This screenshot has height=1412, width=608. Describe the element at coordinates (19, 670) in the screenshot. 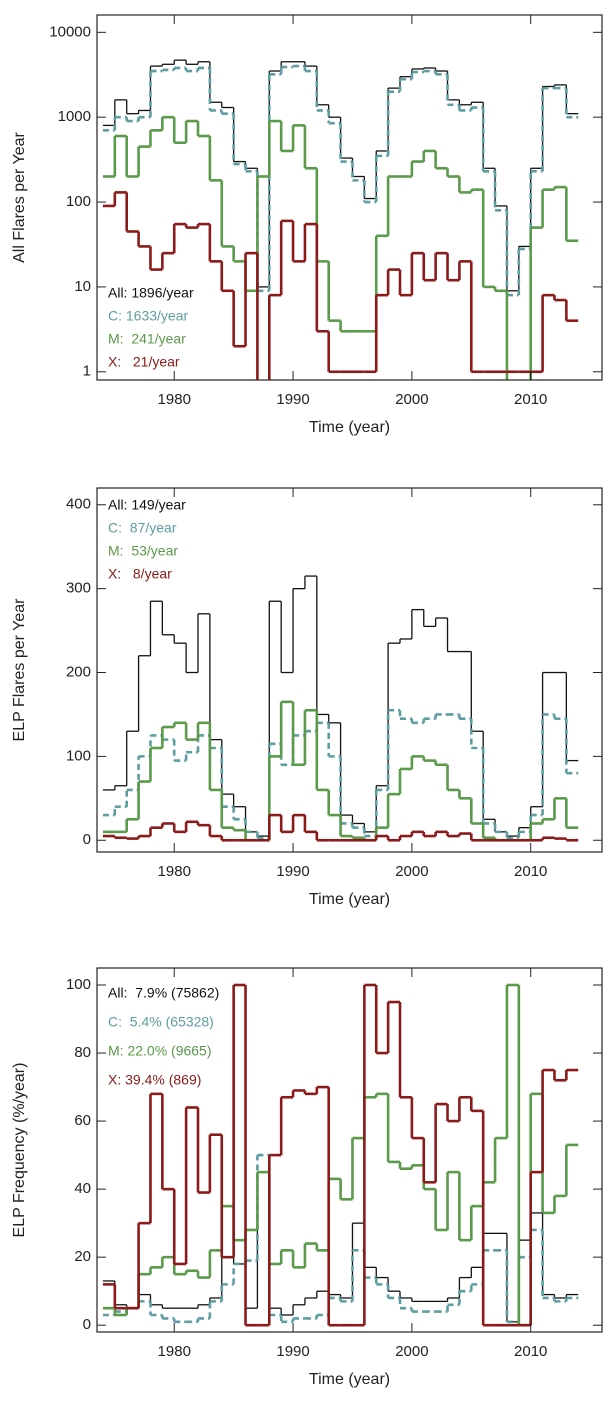

I see `y-axis-label: ELP Flares per Year` at that location.